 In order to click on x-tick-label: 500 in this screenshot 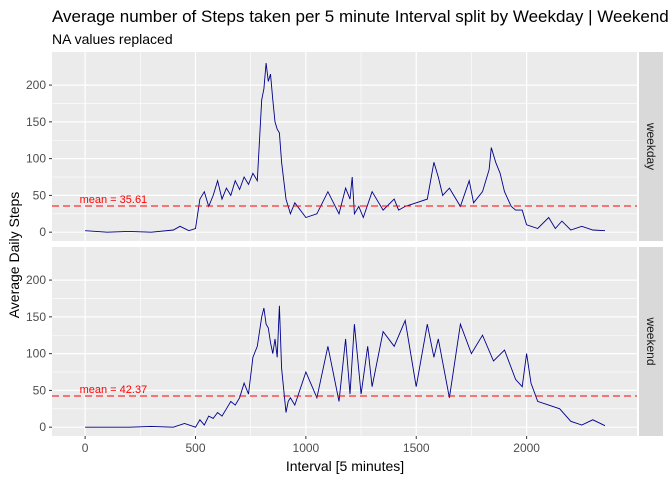, I will do `click(195, 448)`.